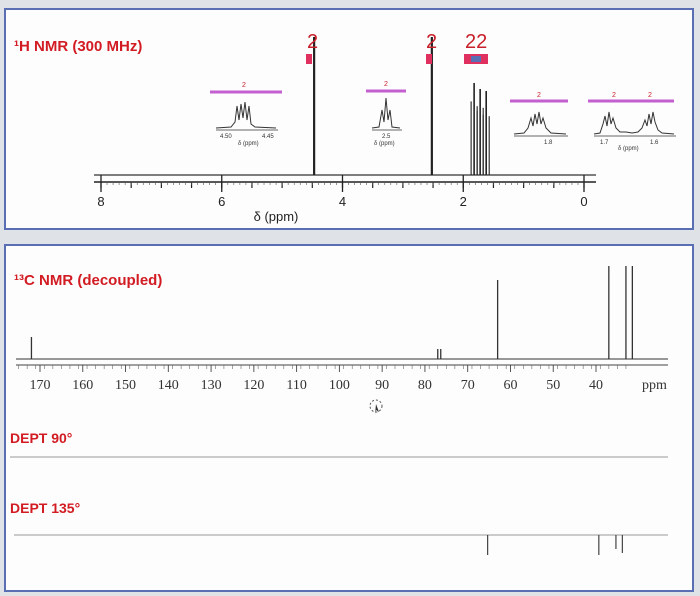 This screenshot has height=596, width=700. I want to click on inset-a-unit: δ (ppm), so click(248, 144).